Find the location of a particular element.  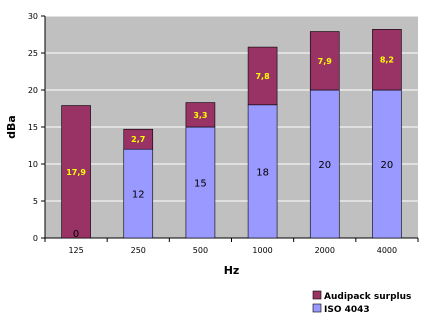

x-tick-label: 2000 is located at coordinates (325, 250).